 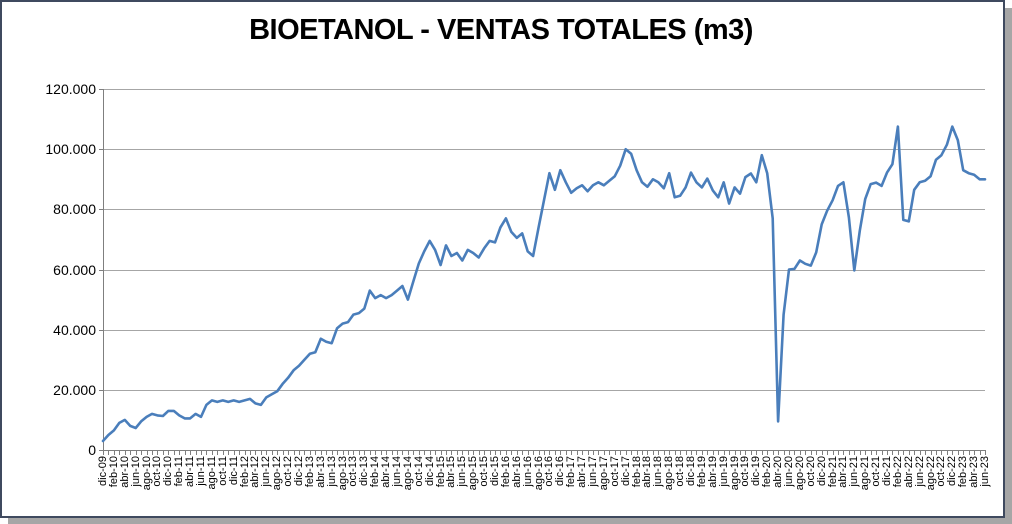 What do you see at coordinates (1008, 266) in the screenshot?
I see `chart-shadow-right` at bounding box center [1008, 266].